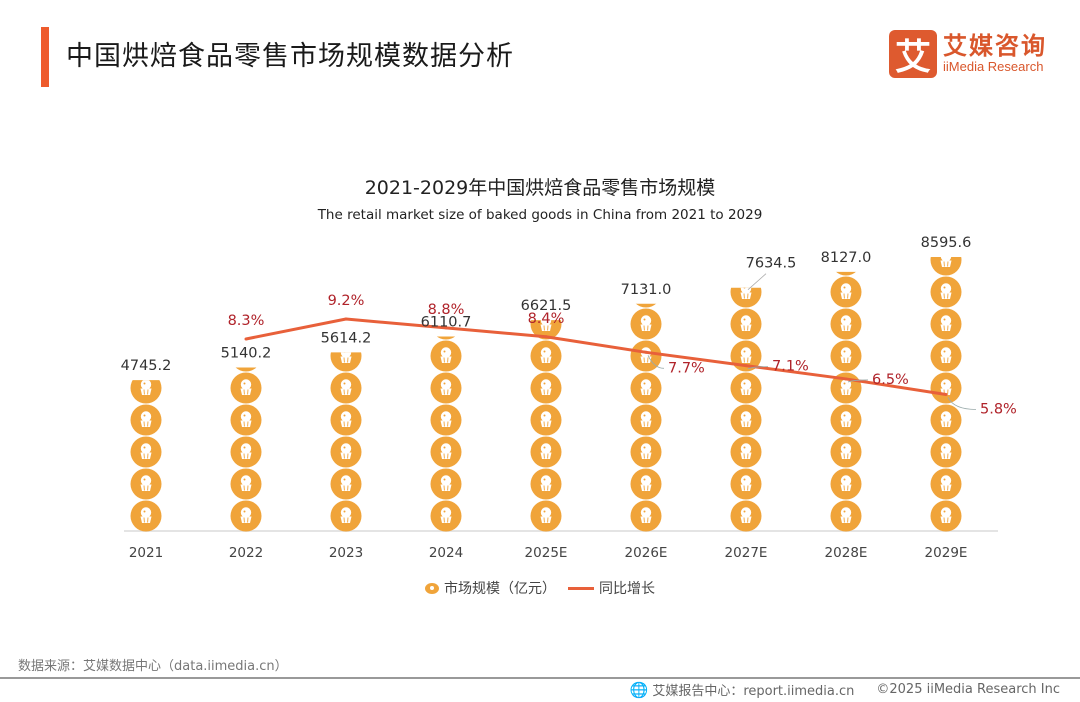  I want to click on cupcake-legend-icon, so click(432, 588).